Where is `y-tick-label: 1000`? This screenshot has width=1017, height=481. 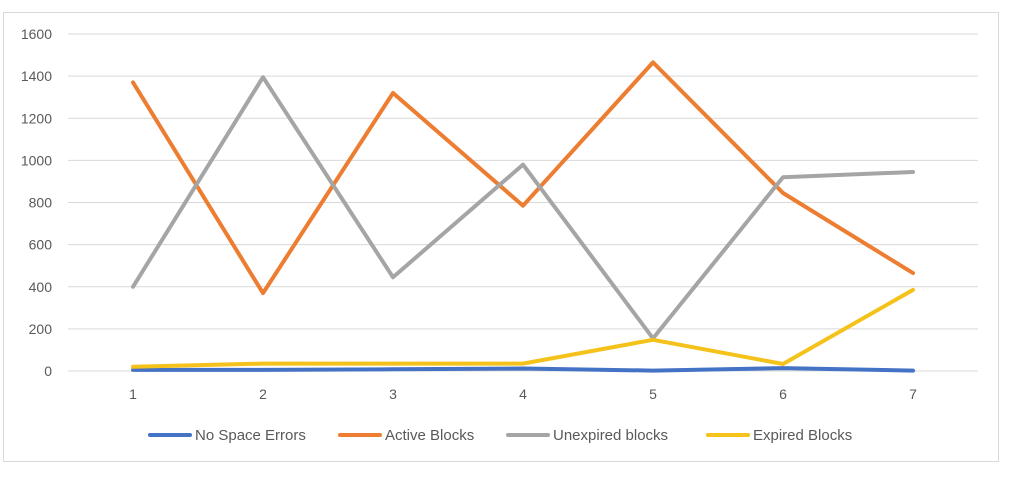
y-tick-label: 1000 is located at coordinates (36, 160).